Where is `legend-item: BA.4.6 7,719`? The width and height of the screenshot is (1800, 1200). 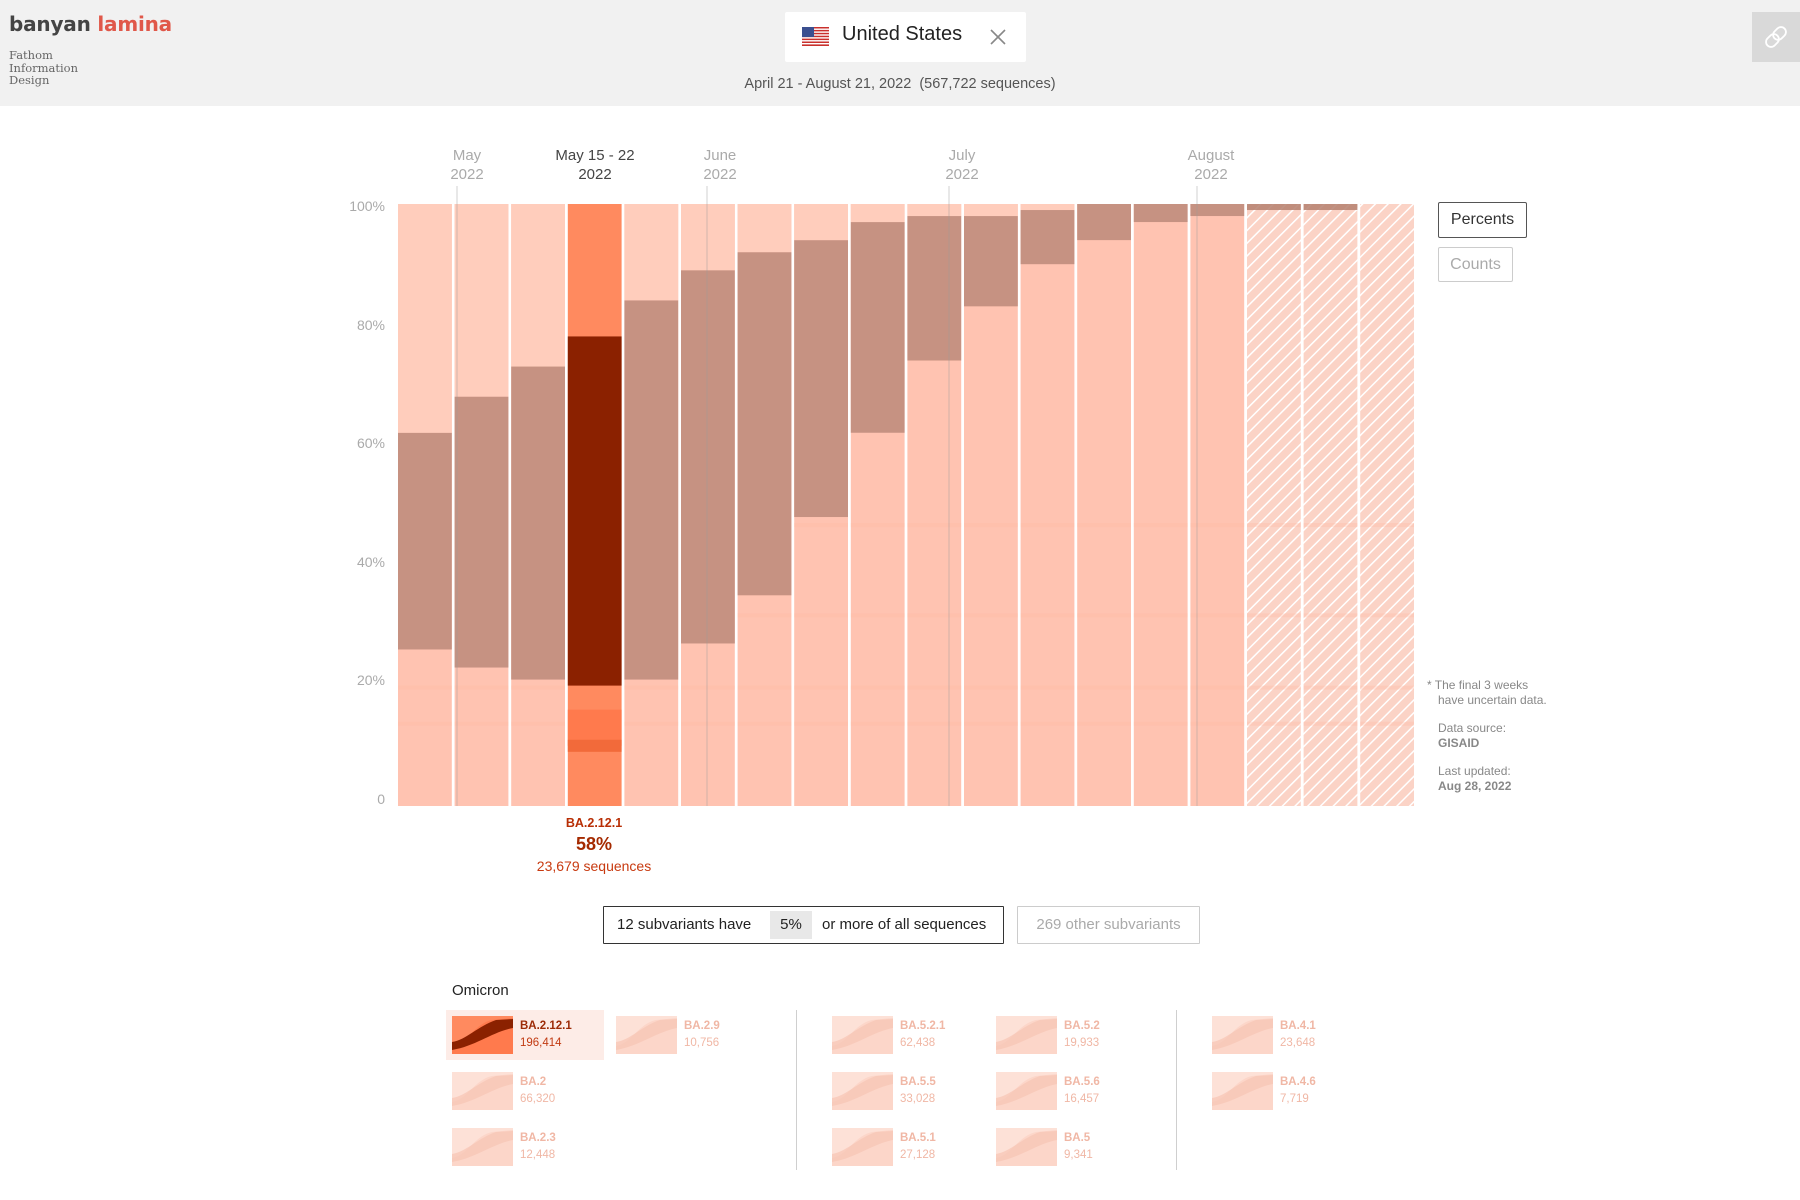
legend-item: BA.4.6 7,719 is located at coordinates (1285, 1091).